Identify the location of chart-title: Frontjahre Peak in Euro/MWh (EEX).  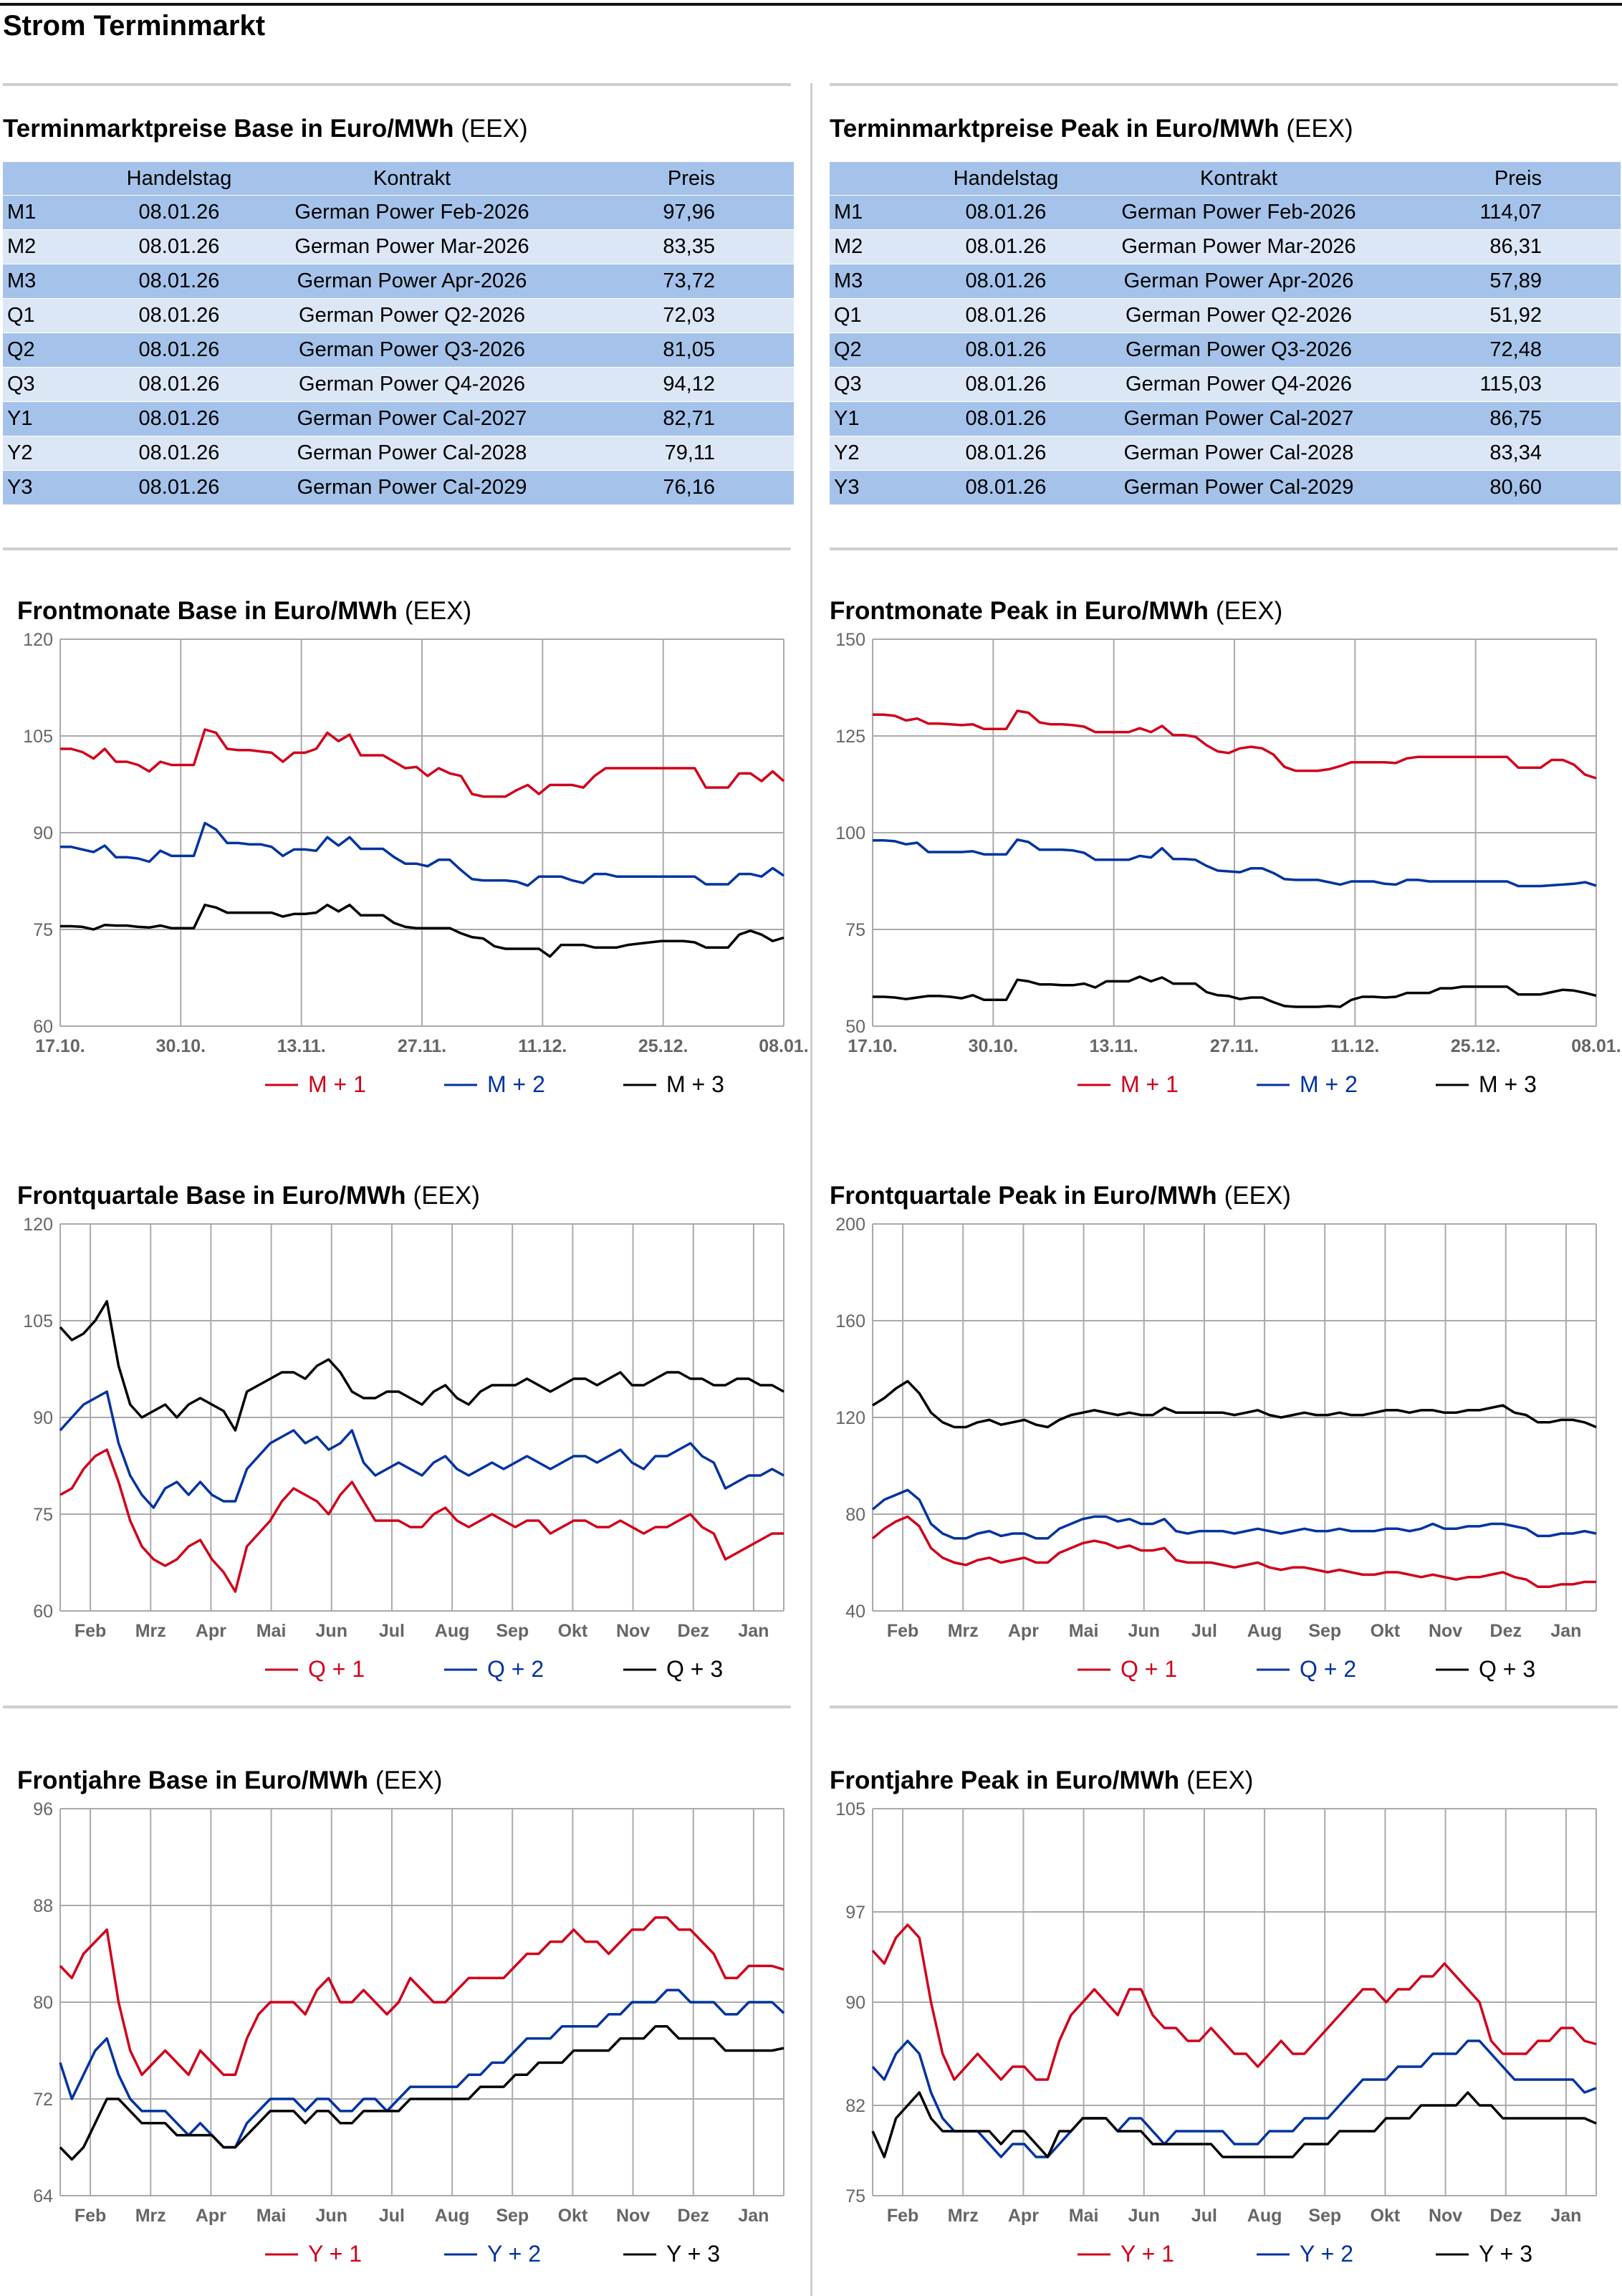
(1041, 1780).